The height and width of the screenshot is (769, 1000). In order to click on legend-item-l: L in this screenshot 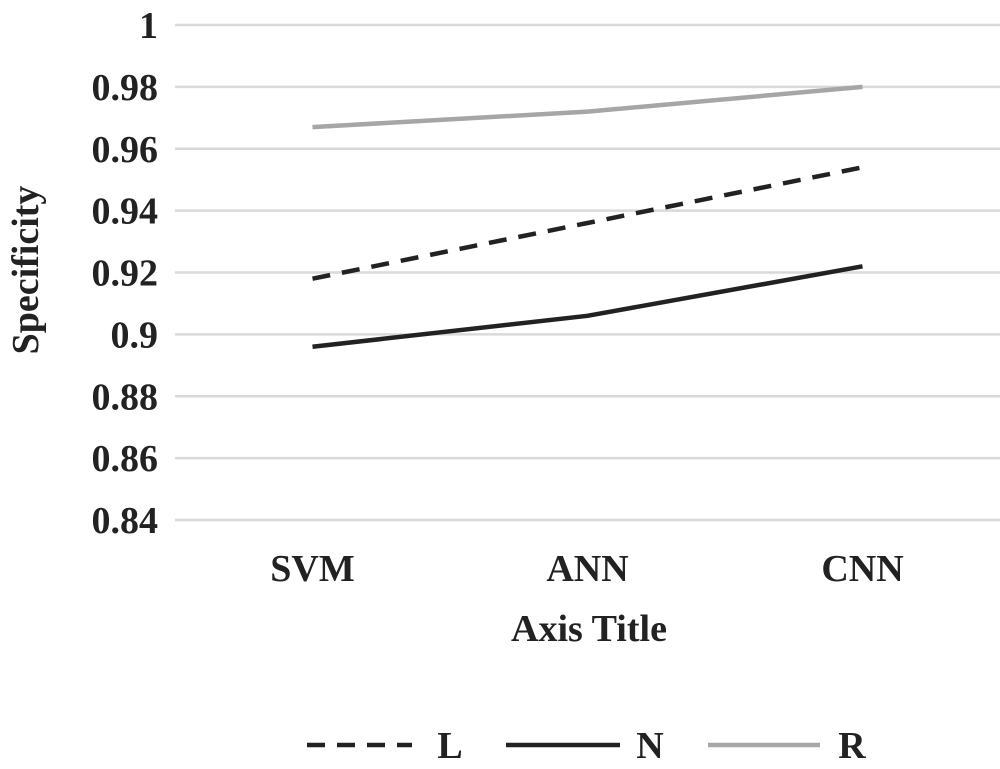, I will do `click(385, 746)`.